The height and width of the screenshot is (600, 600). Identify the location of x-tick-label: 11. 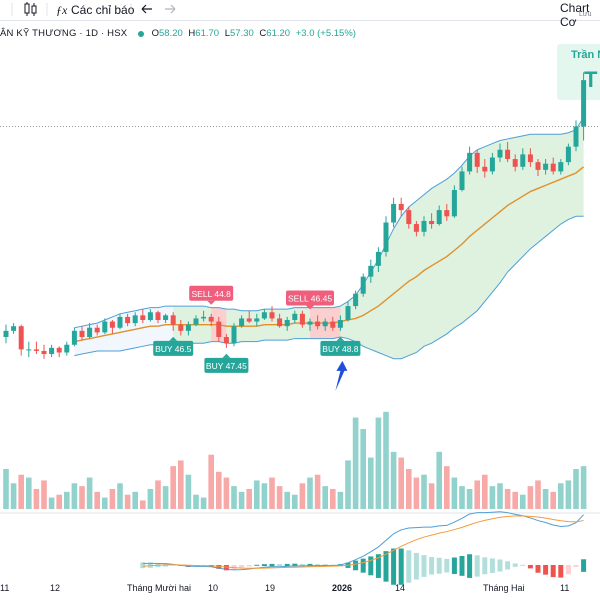
(4, 588).